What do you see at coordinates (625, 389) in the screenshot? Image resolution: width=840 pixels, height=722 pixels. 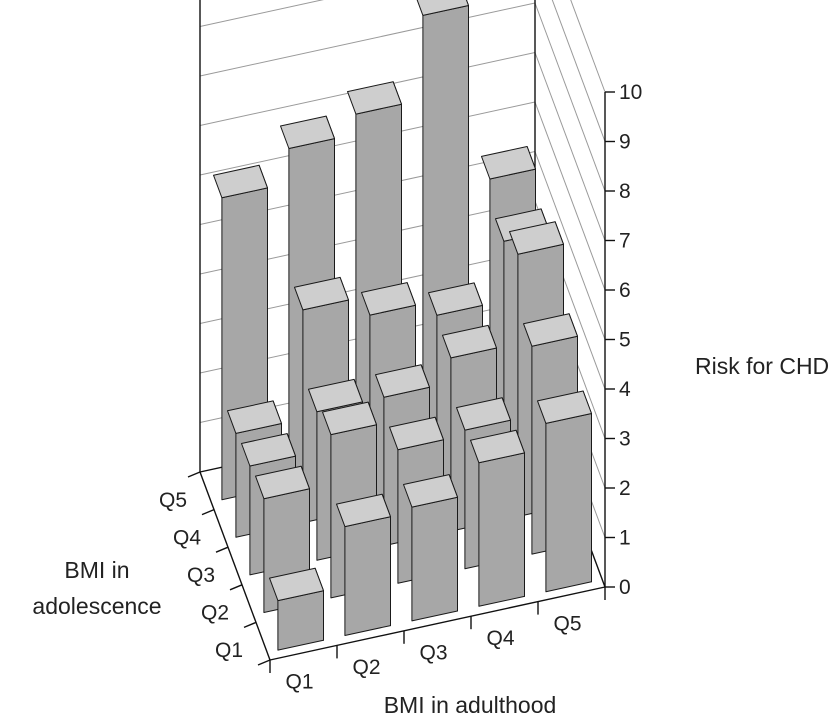 I see `z-tick-label: 4` at bounding box center [625, 389].